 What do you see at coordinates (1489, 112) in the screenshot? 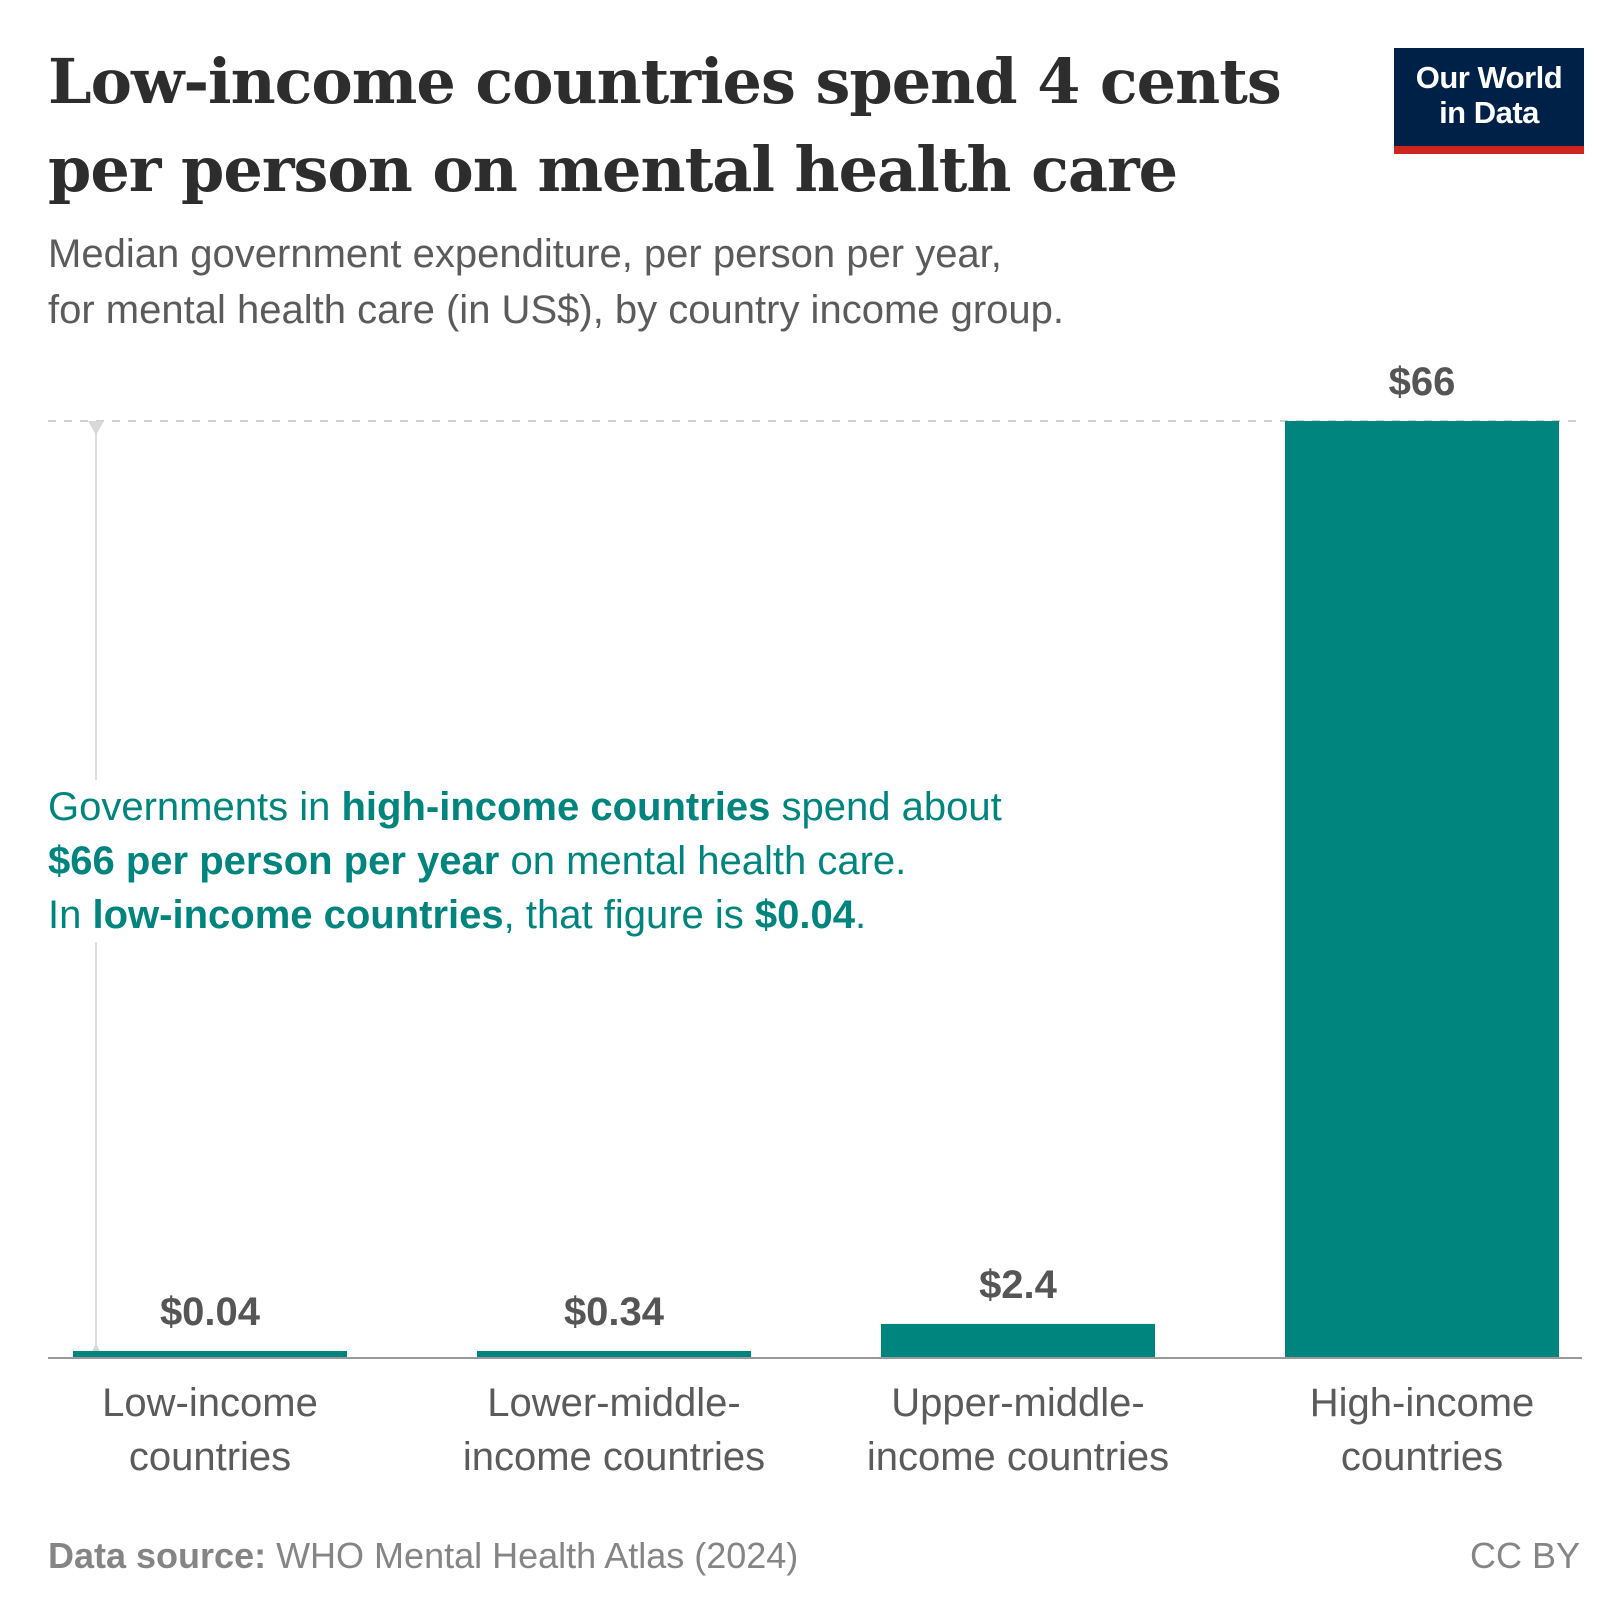
I see `logo-line-2: in Data` at bounding box center [1489, 112].